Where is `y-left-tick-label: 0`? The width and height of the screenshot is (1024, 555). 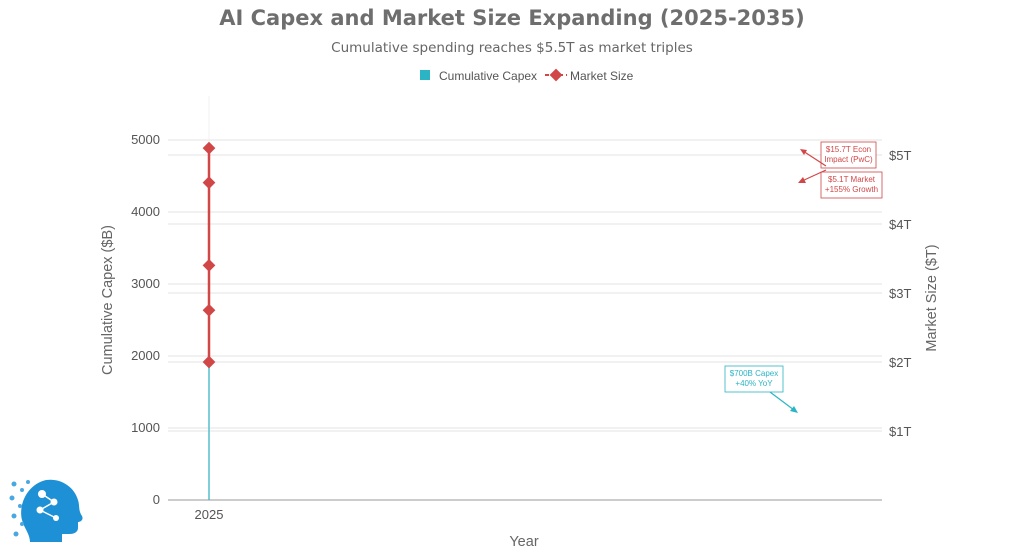 y-left-tick-label: 0 is located at coordinates (156, 499).